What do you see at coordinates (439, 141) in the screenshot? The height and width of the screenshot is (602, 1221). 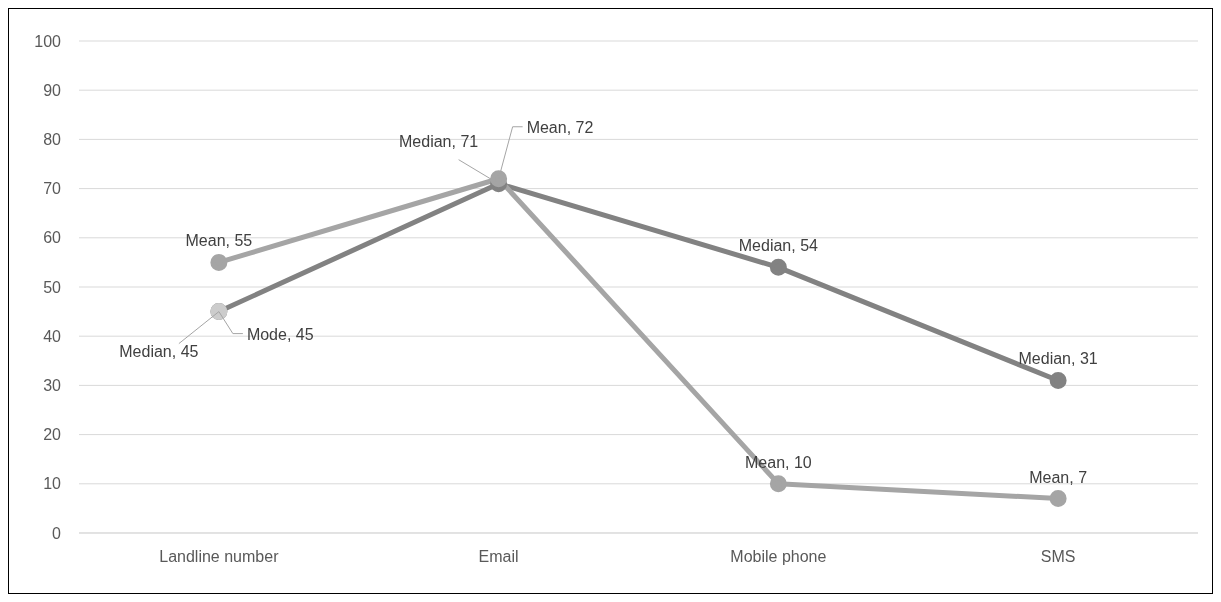 I see `data-label: Median, 71` at bounding box center [439, 141].